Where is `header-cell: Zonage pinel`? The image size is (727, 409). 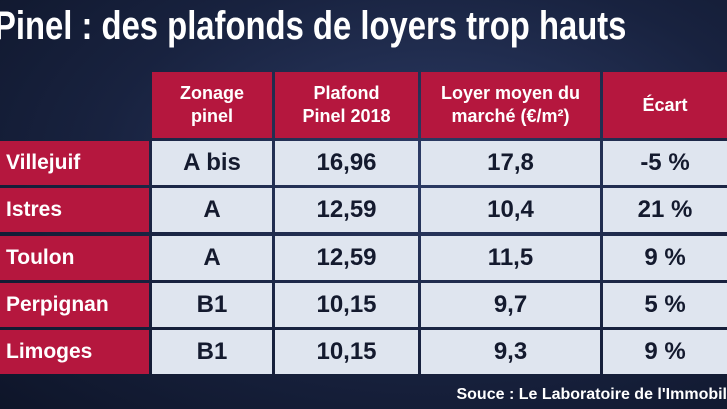
header-cell: Zonage pinel is located at coordinates (212, 105).